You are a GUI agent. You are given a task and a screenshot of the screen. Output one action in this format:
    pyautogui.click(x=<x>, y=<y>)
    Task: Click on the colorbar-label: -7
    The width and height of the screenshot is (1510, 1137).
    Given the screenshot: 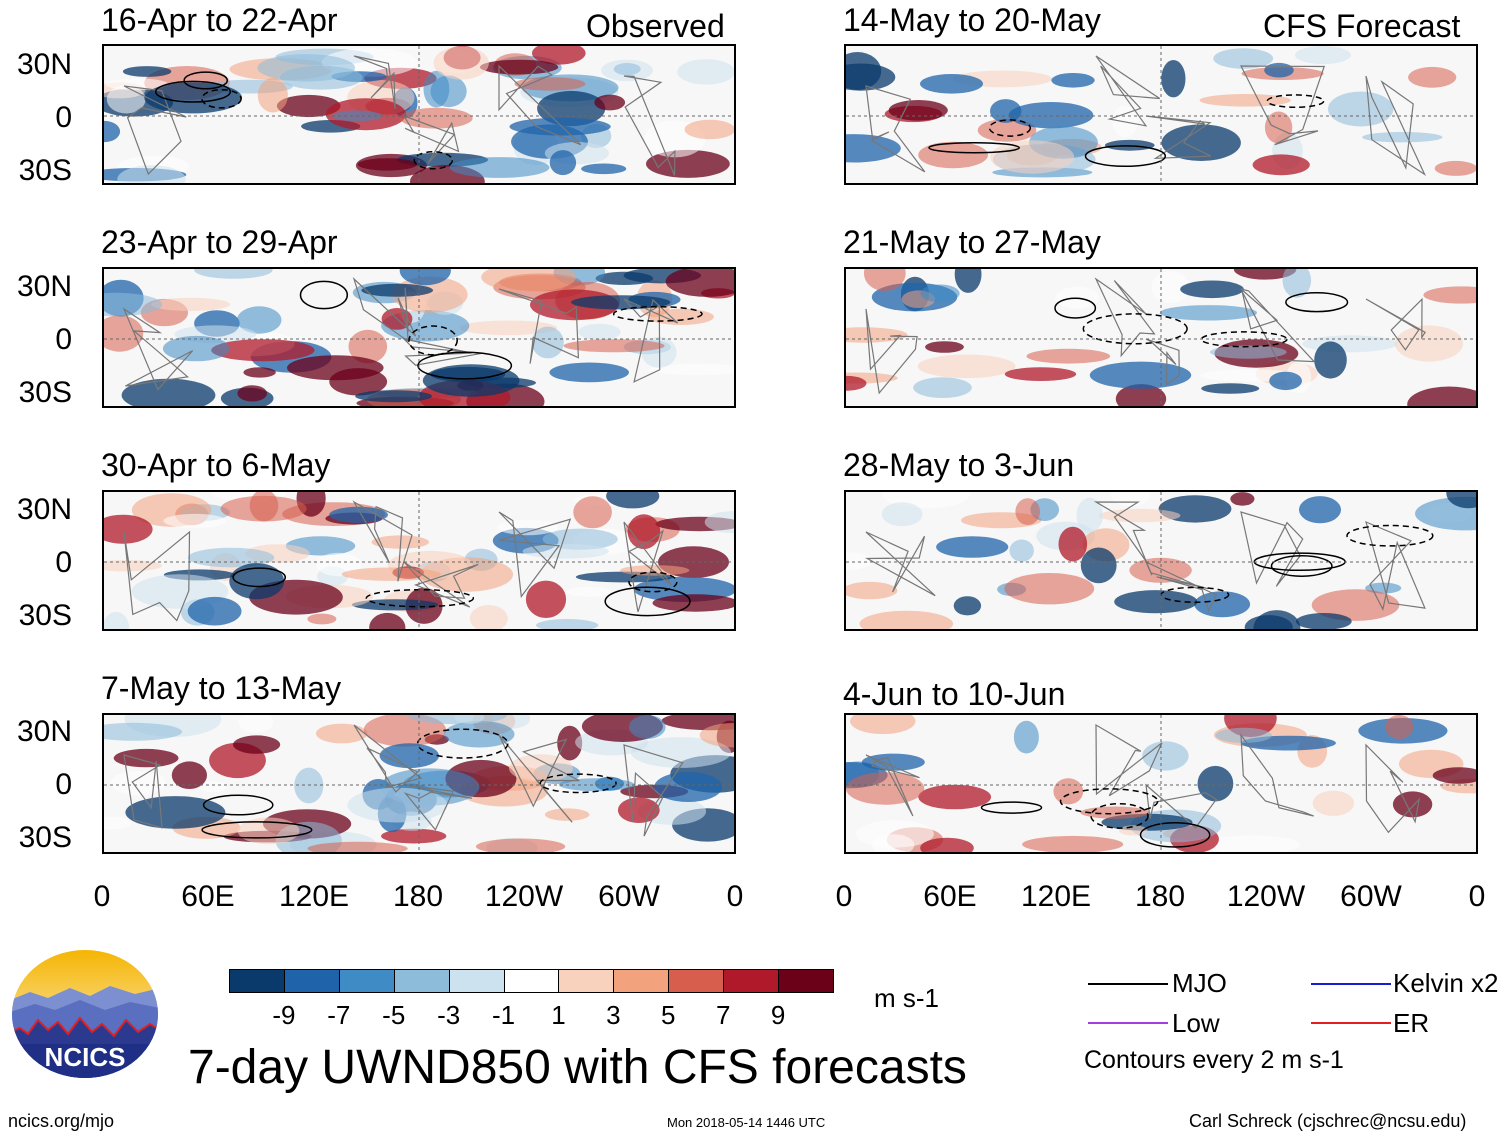 What is the action you would take?
    pyautogui.click(x=339, y=1015)
    